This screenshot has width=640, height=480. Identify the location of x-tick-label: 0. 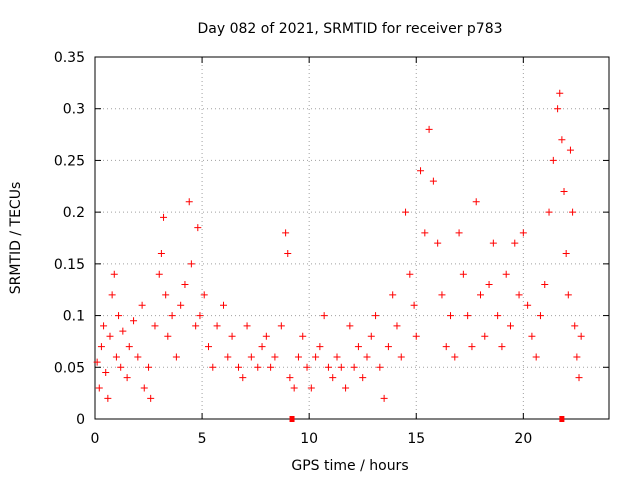
(95, 439).